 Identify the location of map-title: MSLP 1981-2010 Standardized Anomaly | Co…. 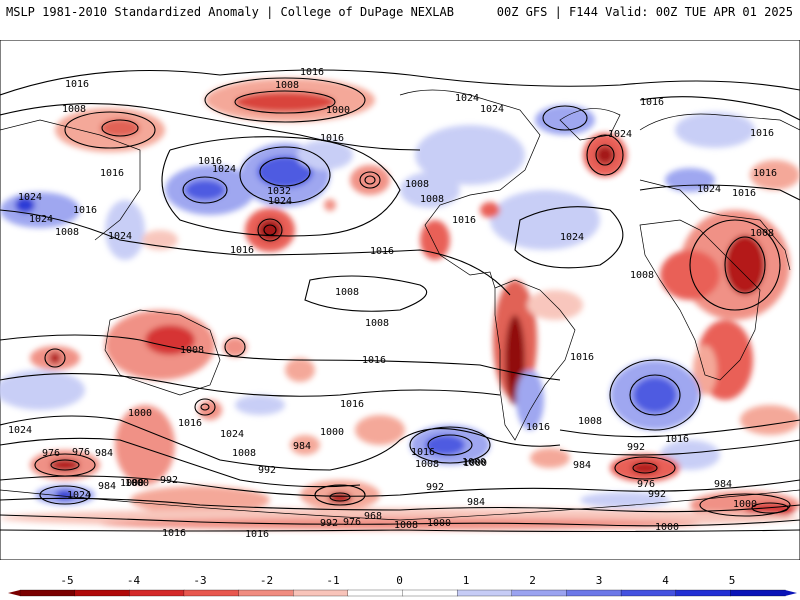
(230, 12).